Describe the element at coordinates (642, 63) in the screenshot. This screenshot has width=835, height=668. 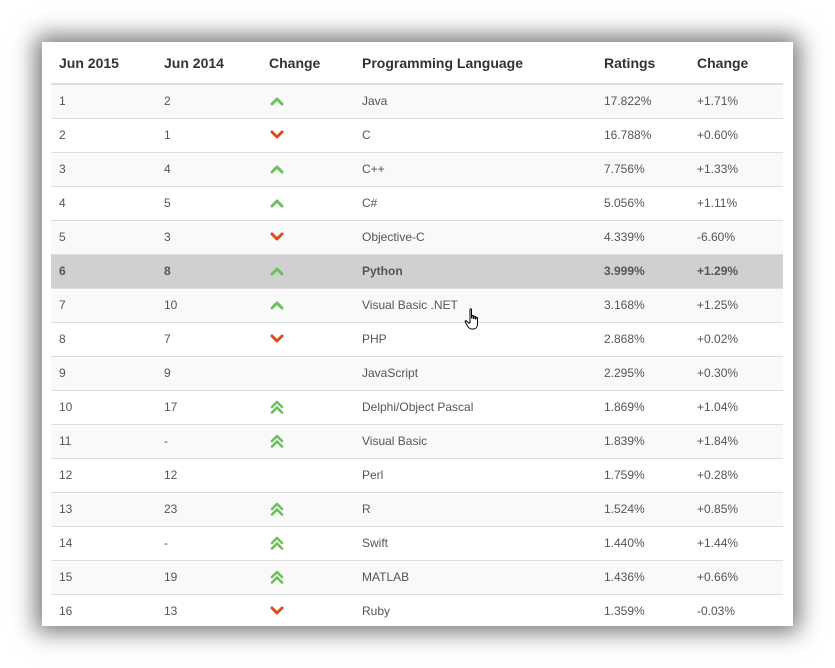
I see `header-ratings: Ratings` at that location.